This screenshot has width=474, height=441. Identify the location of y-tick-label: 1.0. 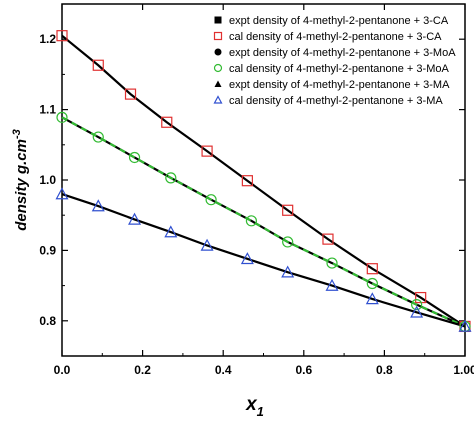
(47, 180).